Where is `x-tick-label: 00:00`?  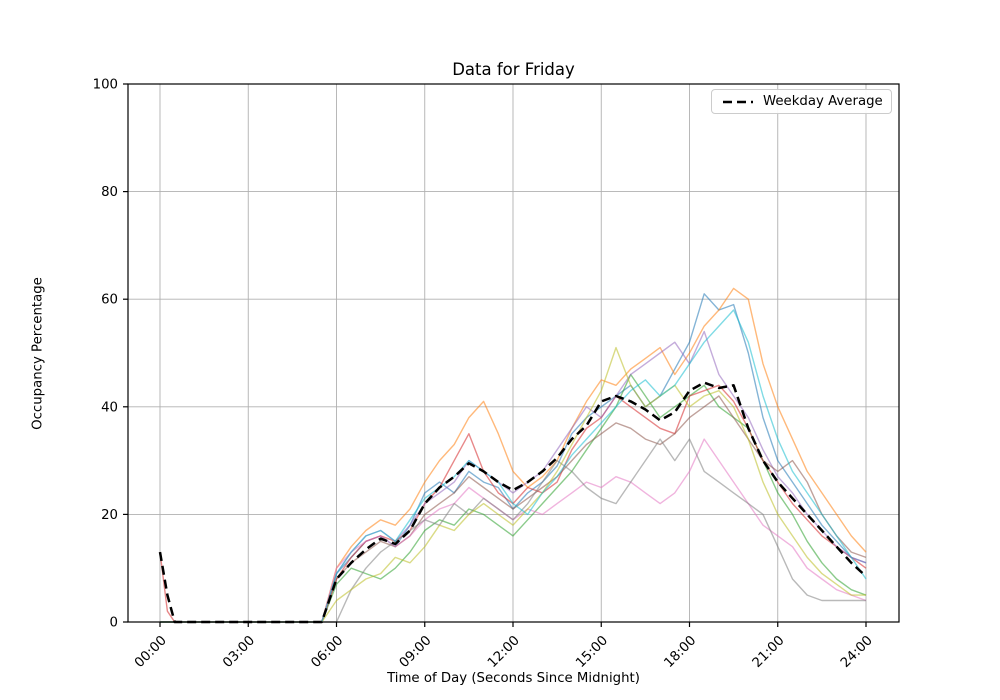
x-tick-label: 00:00 is located at coordinates (151, 652).